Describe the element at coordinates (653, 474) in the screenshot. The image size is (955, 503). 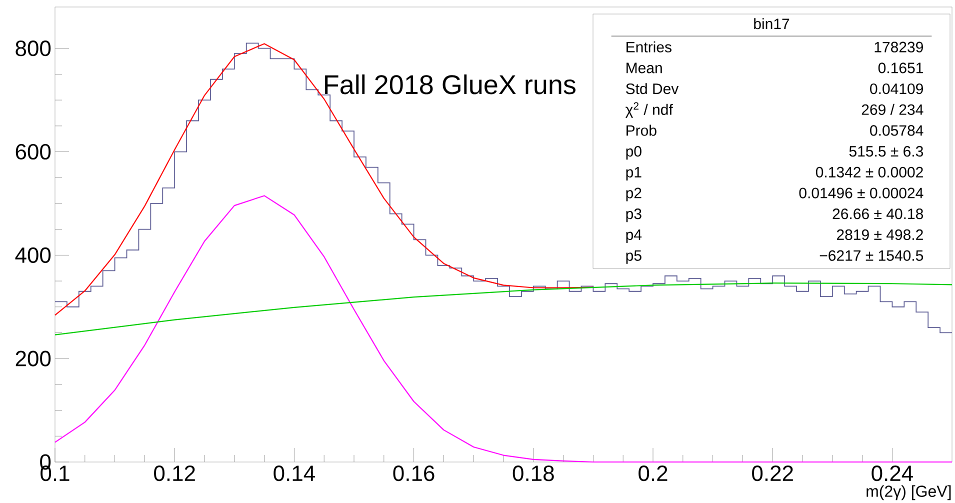
I see `x-tick-label: 0.2` at that location.